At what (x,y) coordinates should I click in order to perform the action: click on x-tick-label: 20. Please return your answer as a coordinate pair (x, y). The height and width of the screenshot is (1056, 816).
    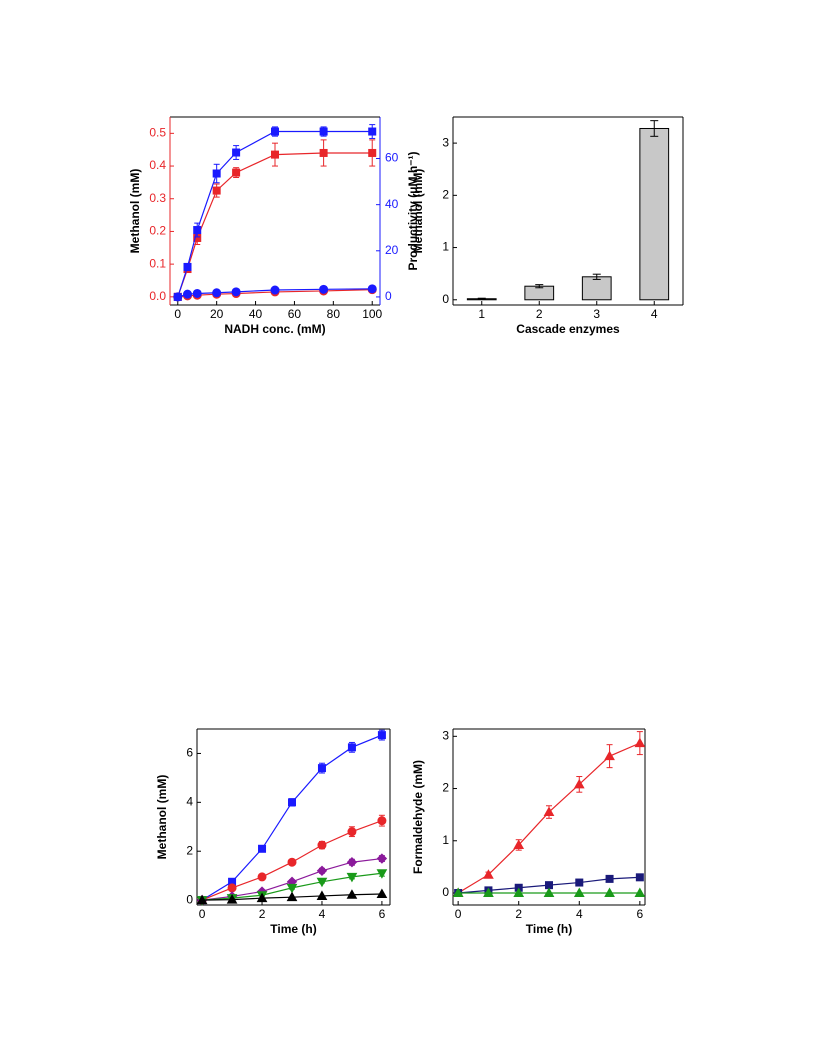
    Looking at the image, I should click on (217, 314).